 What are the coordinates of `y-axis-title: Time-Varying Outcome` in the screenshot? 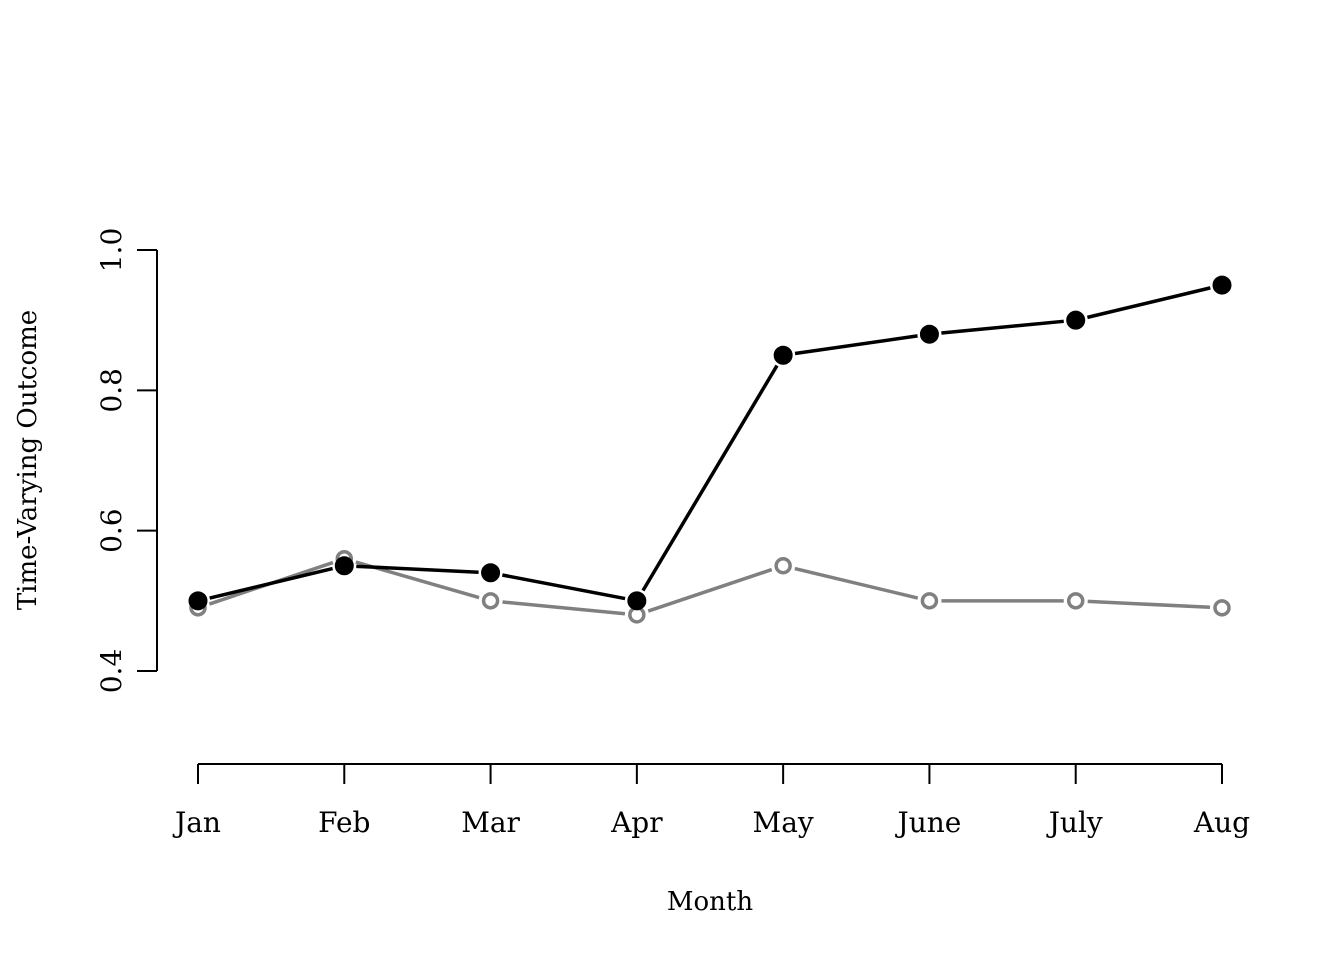 It's located at (28, 460).